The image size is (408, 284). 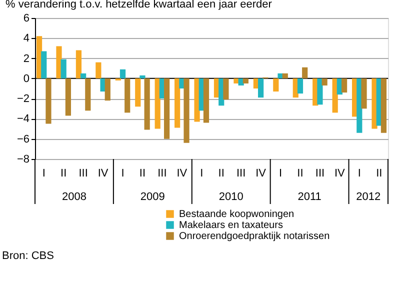 I want to click on y-tick-label: 6, so click(x=26, y=18).